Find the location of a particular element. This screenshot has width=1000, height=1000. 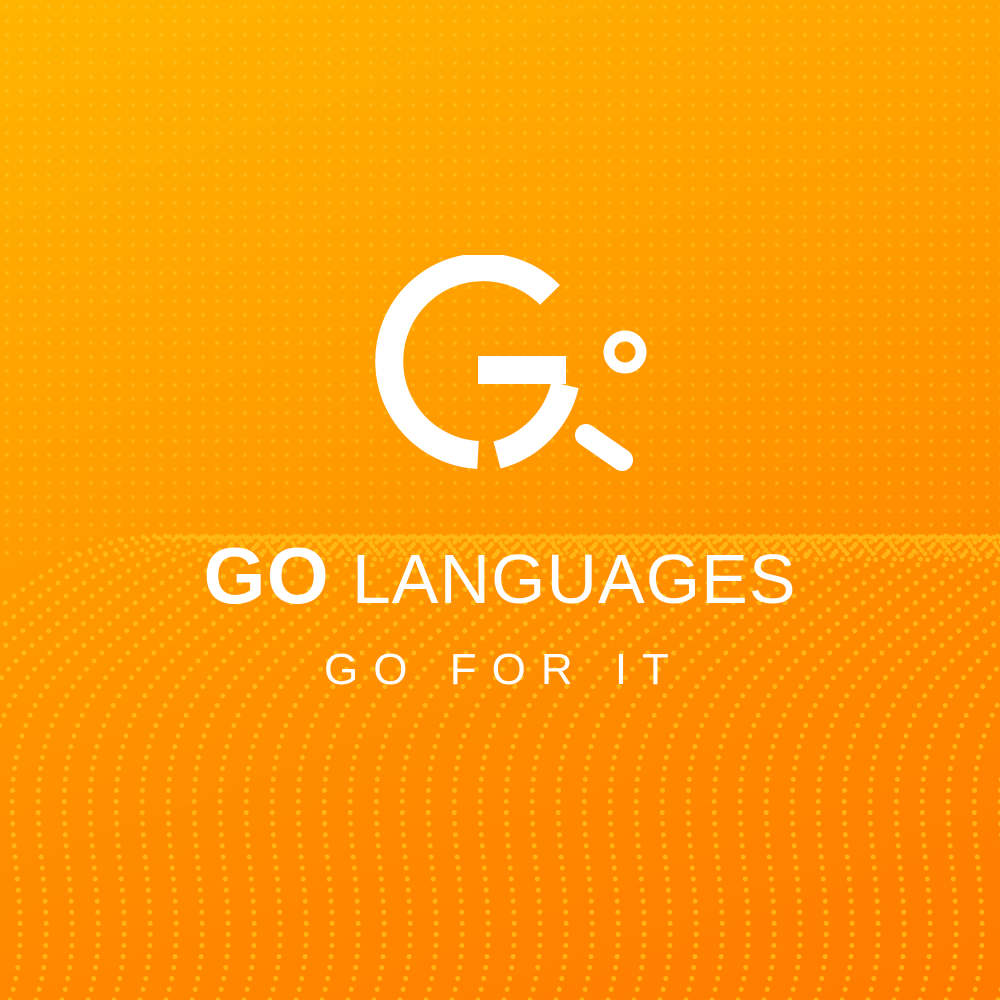

brand-tagline: GO FOR IT is located at coordinates (504, 669).